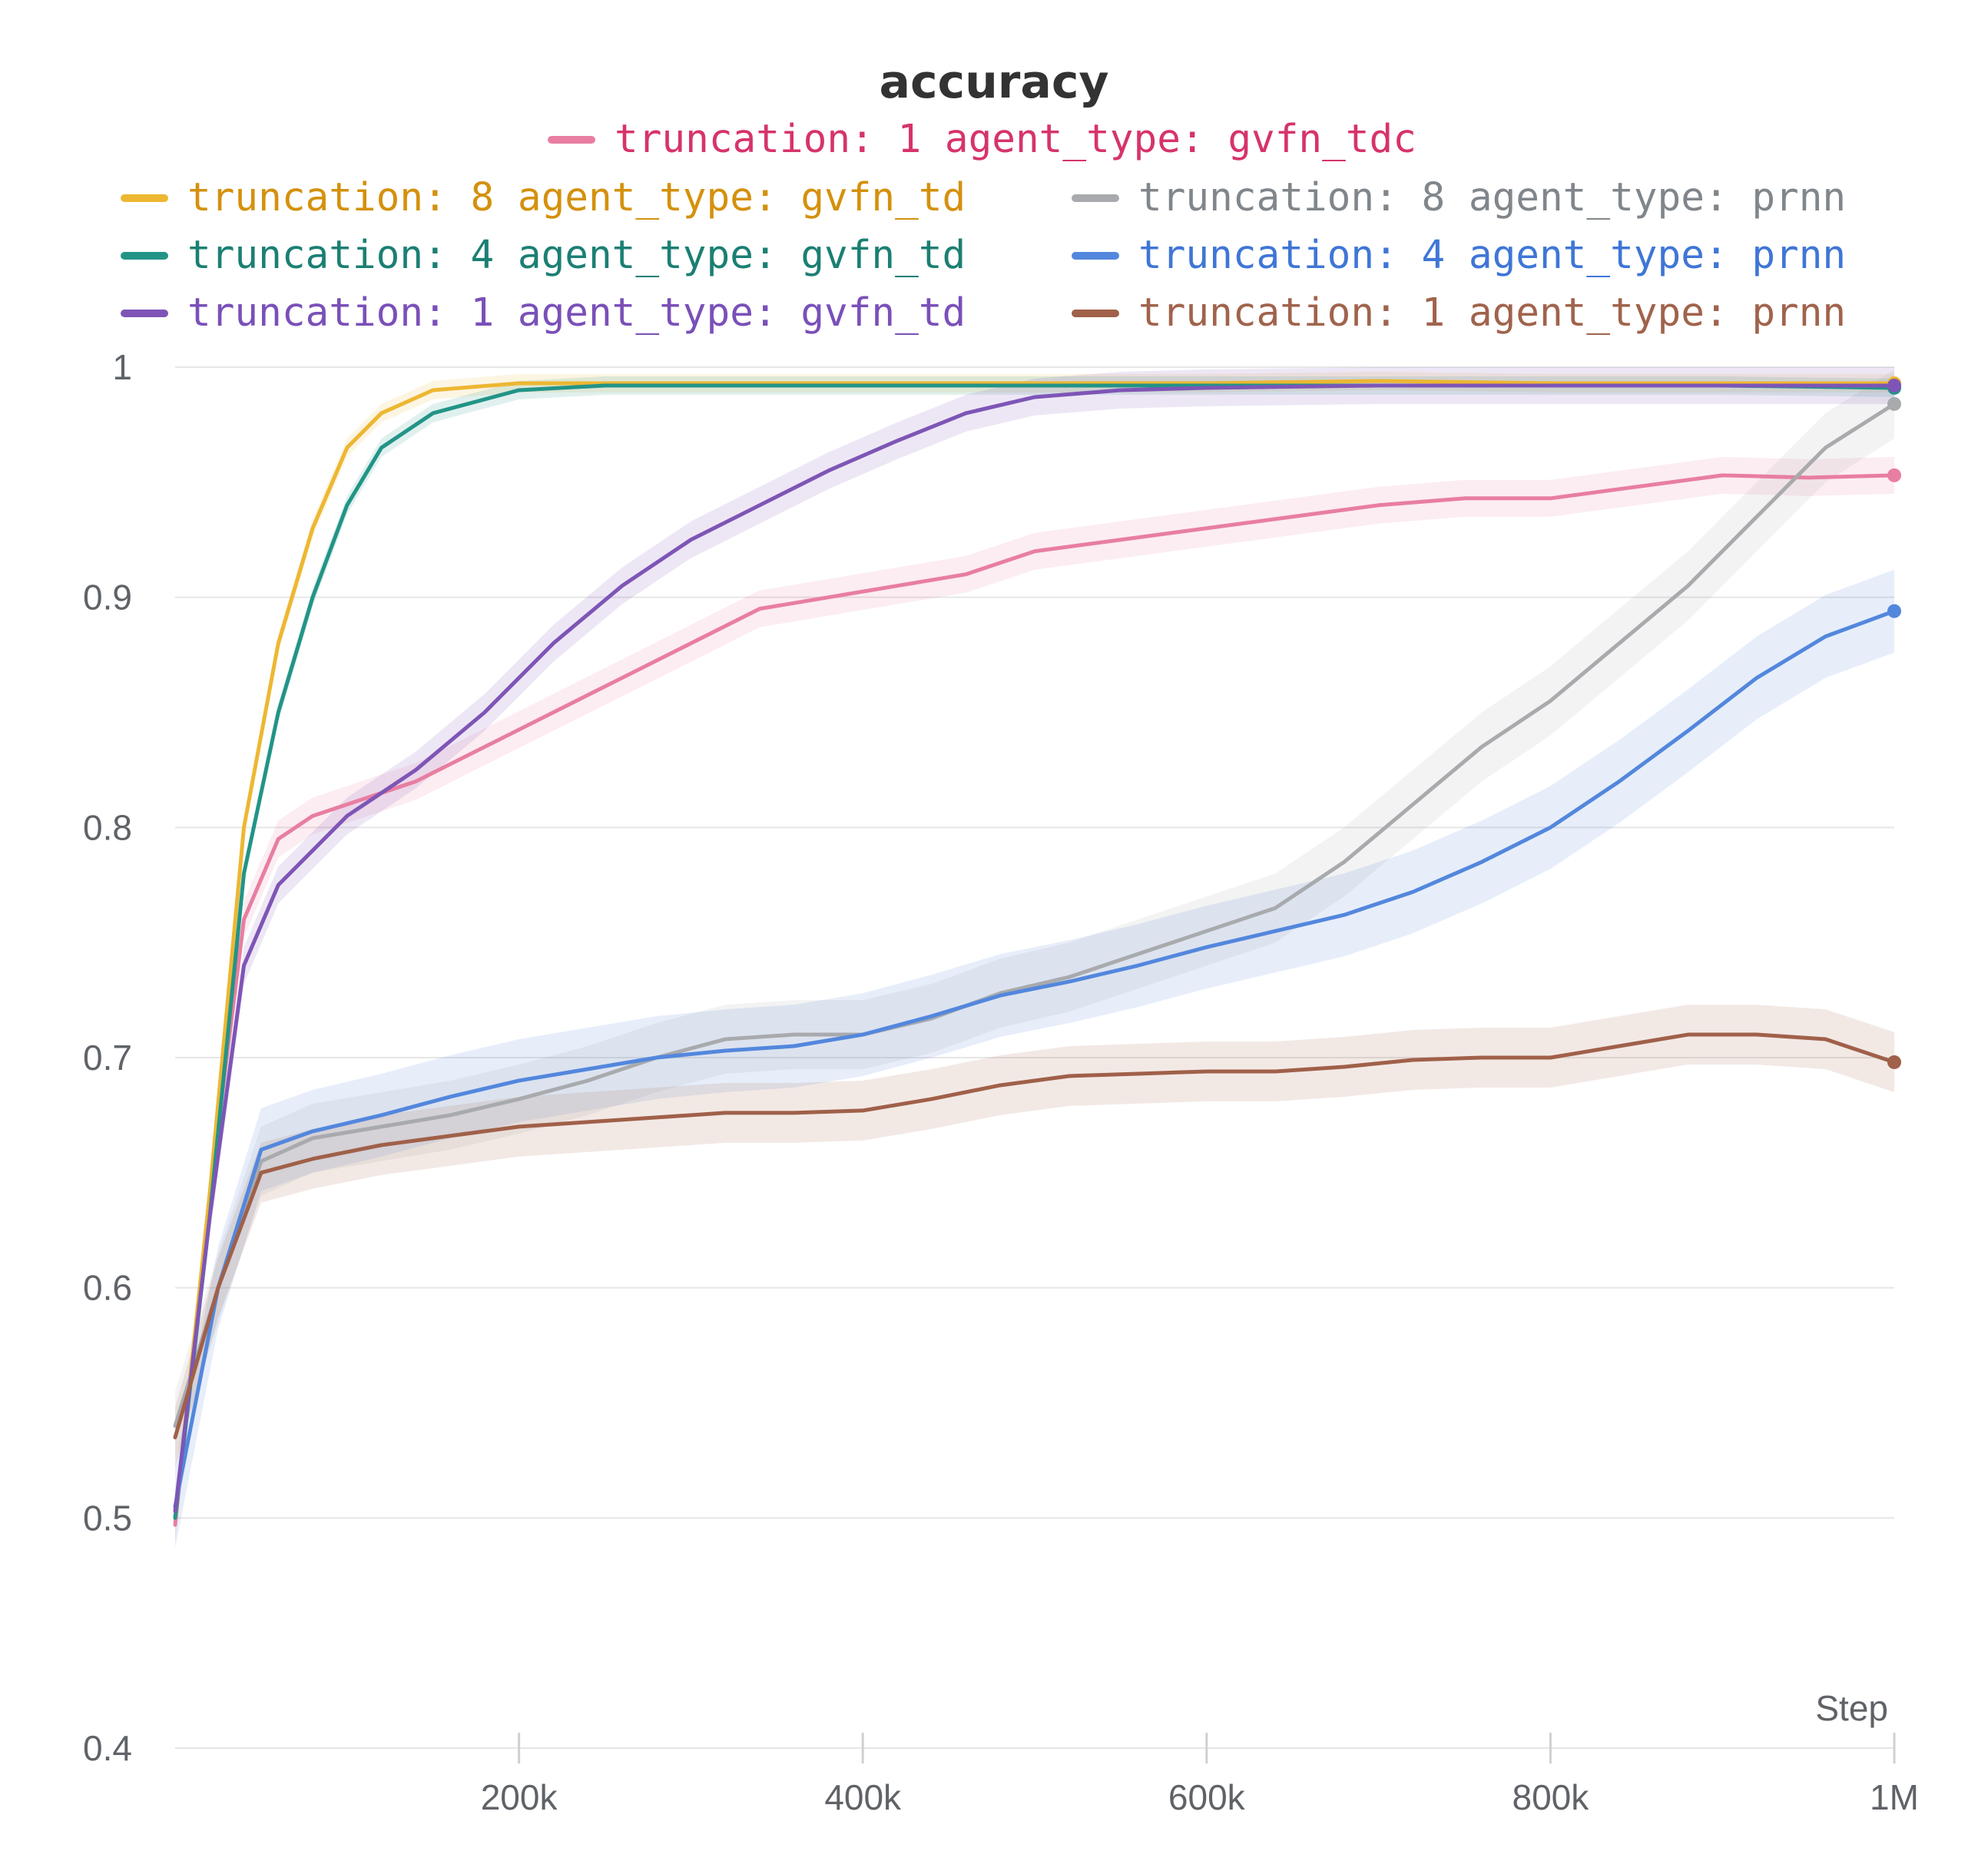 This screenshot has width=1988, height=1871. Describe the element at coordinates (1492, 197) in the screenshot. I see `legend-label: truncation: 8 agent_type: prnn` at that location.